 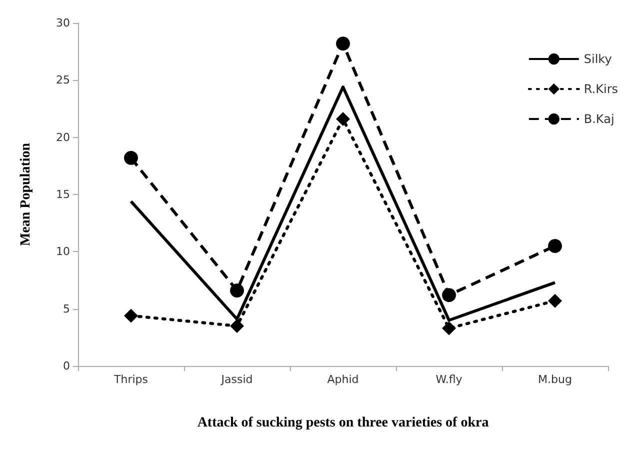 I want to click on y-tick-label: 15, so click(x=63, y=194).